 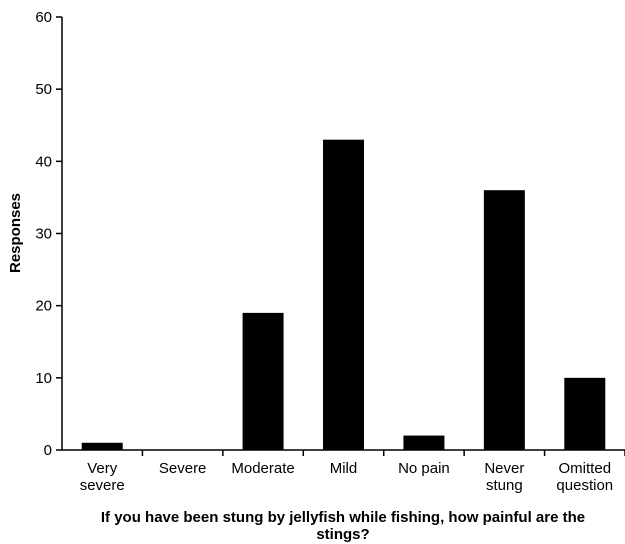 What do you see at coordinates (43, 306) in the screenshot?
I see `y-tick-label: 20` at bounding box center [43, 306].